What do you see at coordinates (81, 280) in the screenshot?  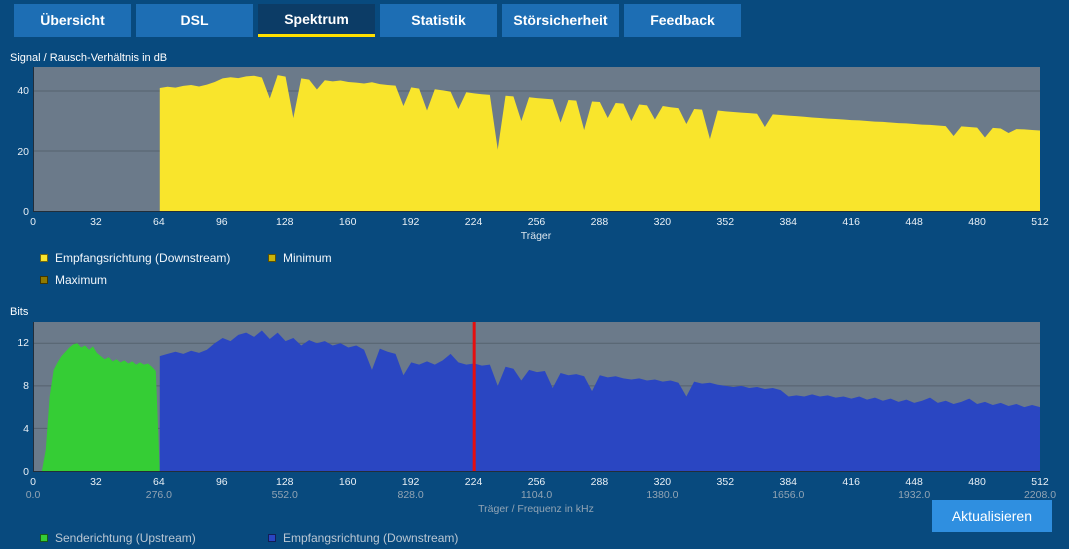 I see `maximum-legend-label: Maximum` at bounding box center [81, 280].